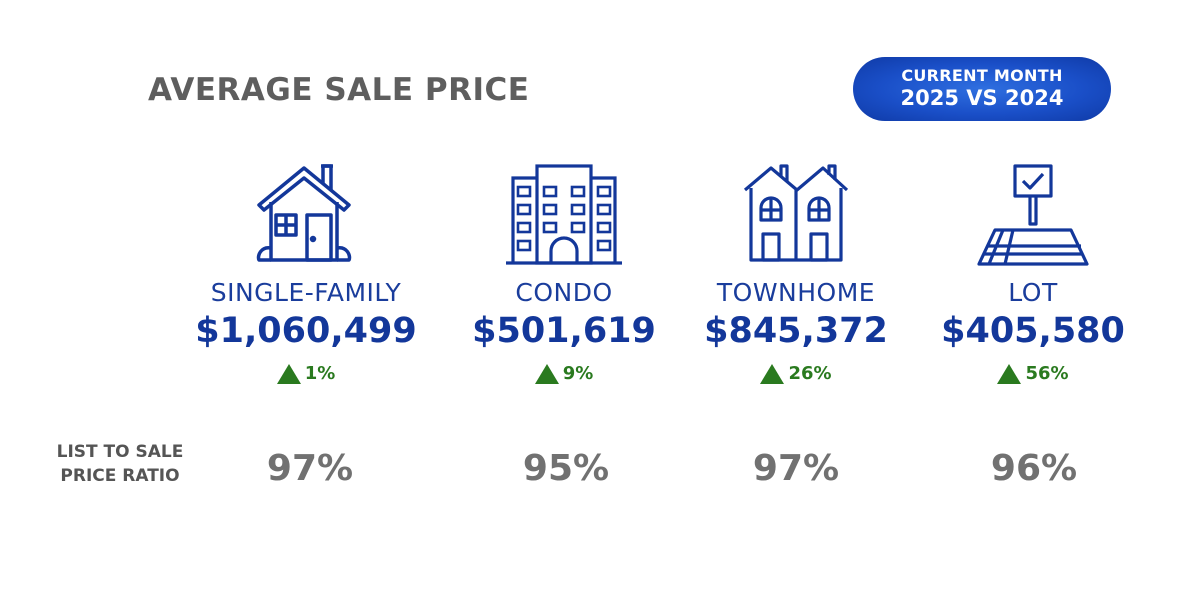  Describe the element at coordinates (1033, 331) in the screenshot. I see `average-price: $405,580` at that location.